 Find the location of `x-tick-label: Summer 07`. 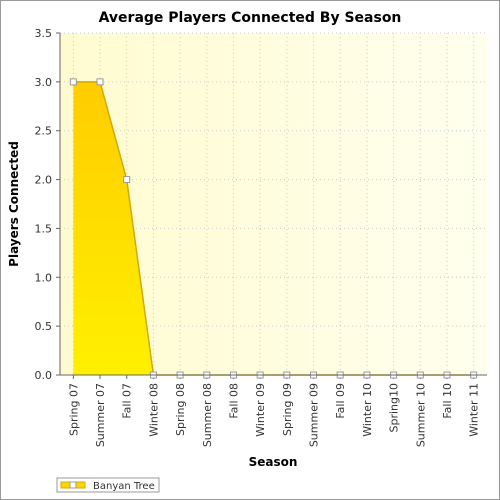

x-tick-label: Summer 07 is located at coordinates (100, 415).